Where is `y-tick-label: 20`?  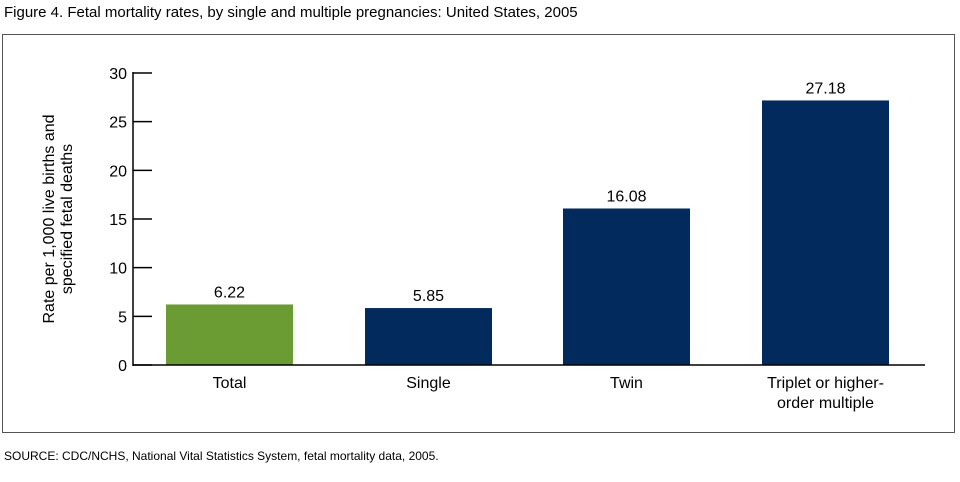 y-tick-label: 20 is located at coordinates (118, 171).